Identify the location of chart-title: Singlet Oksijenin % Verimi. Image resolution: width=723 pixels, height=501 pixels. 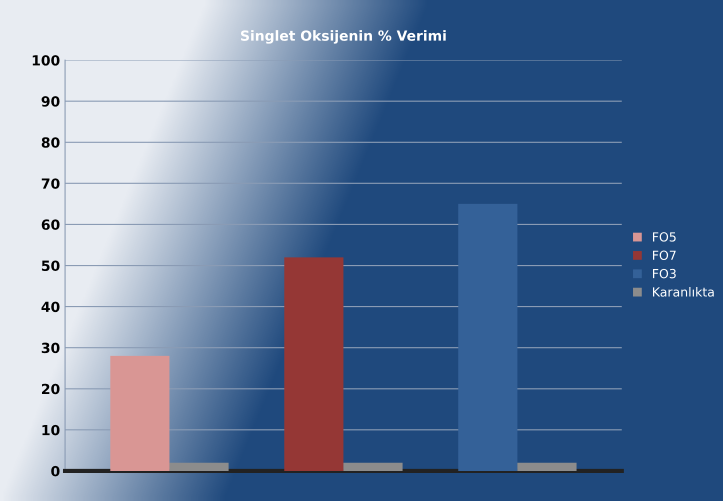
(343, 37).